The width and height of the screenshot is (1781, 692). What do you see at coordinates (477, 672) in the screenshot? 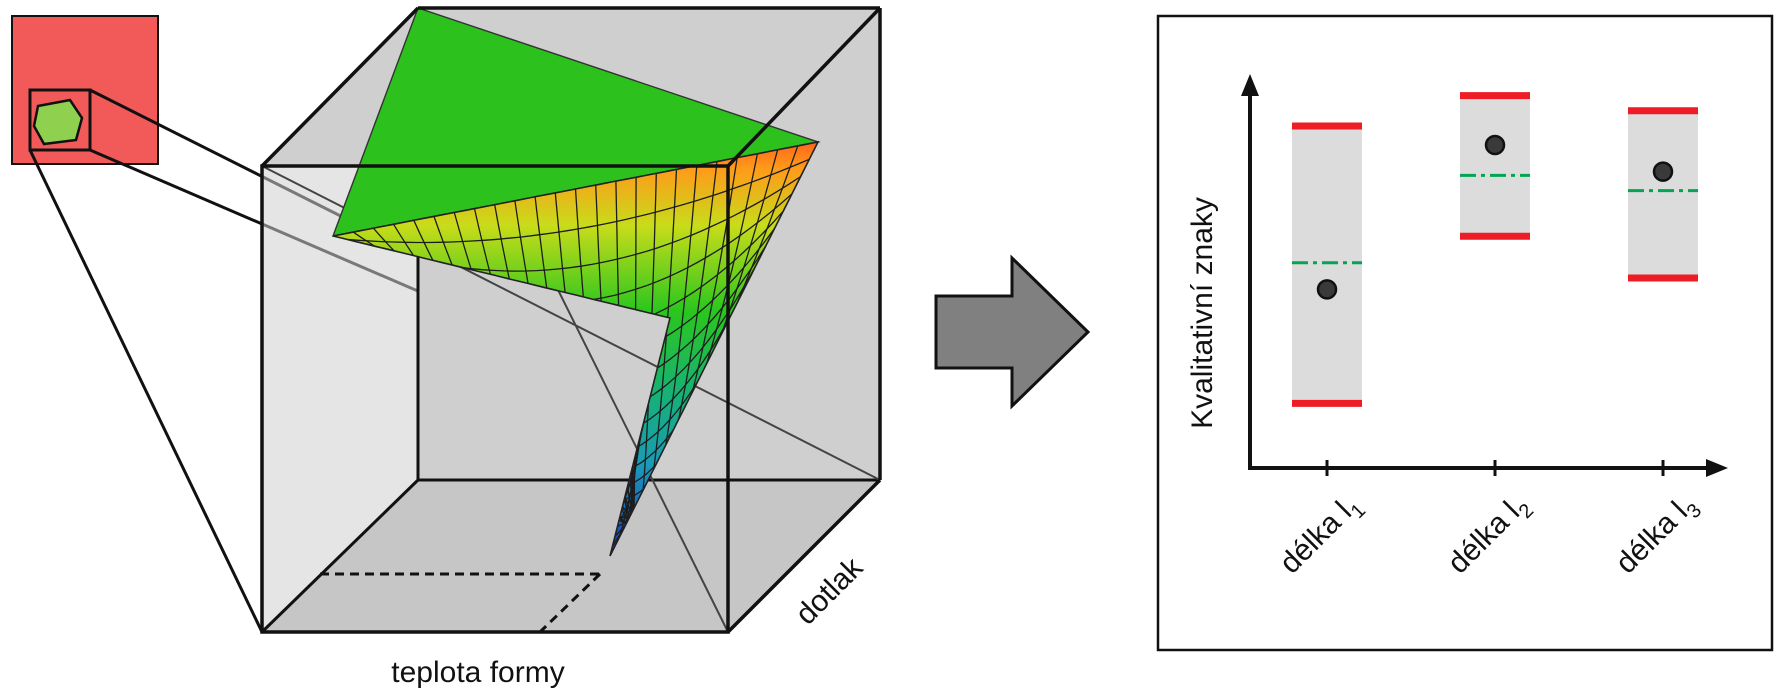
I see `temperature-axis-label: teplota formy` at bounding box center [477, 672].